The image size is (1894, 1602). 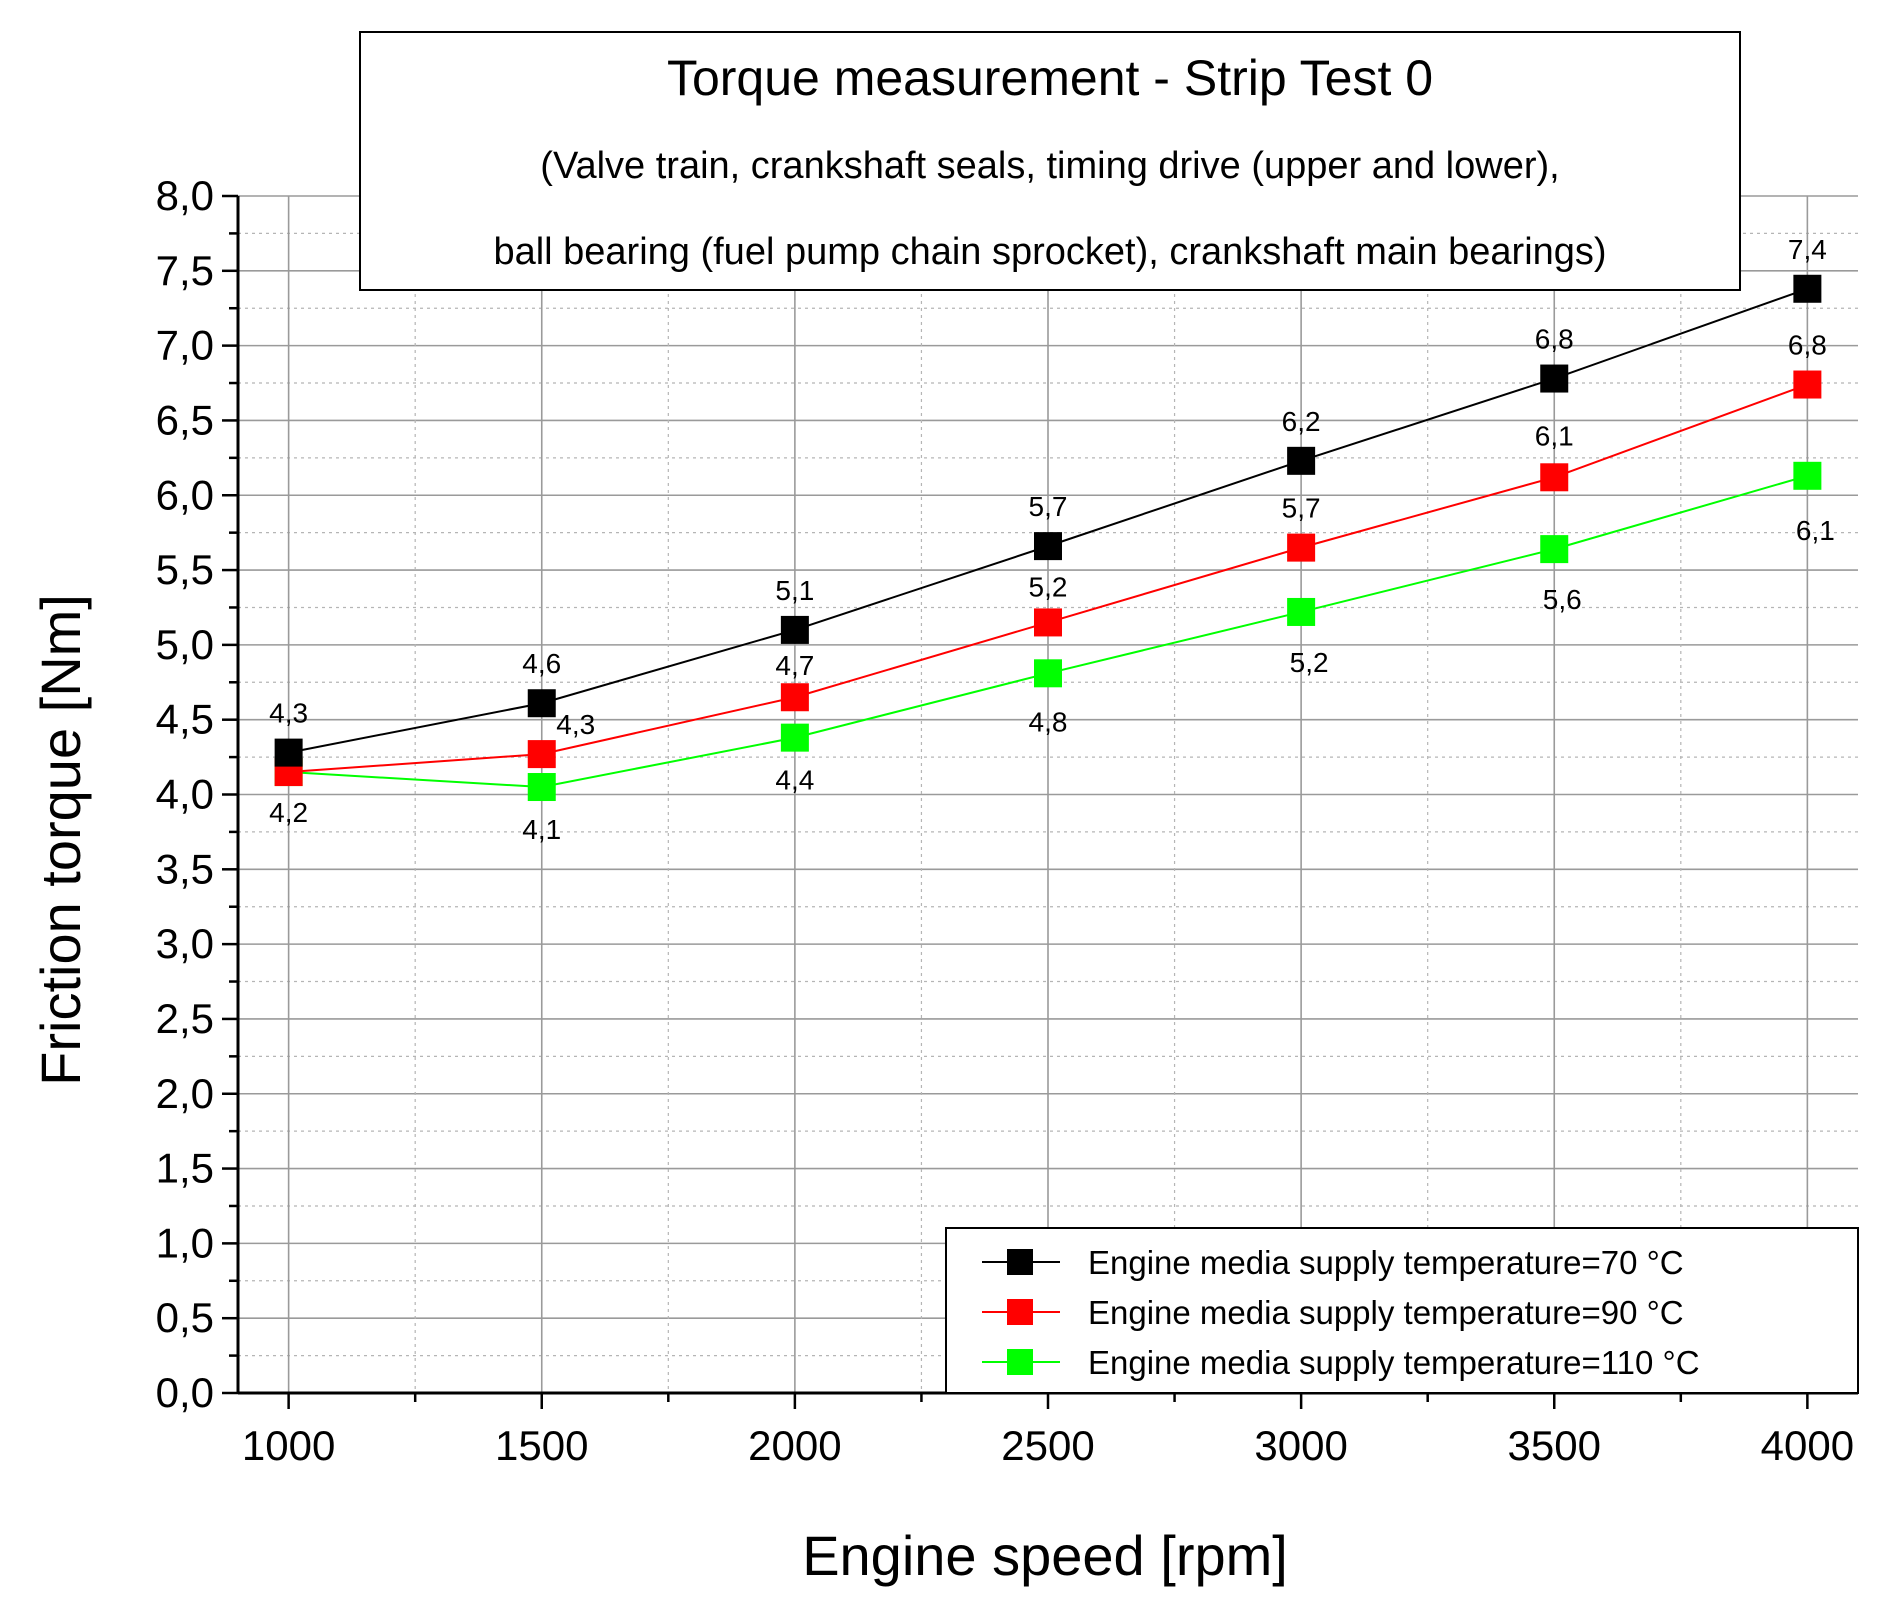 I want to click on y-tick-label: 7,0, so click(x=185, y=345).